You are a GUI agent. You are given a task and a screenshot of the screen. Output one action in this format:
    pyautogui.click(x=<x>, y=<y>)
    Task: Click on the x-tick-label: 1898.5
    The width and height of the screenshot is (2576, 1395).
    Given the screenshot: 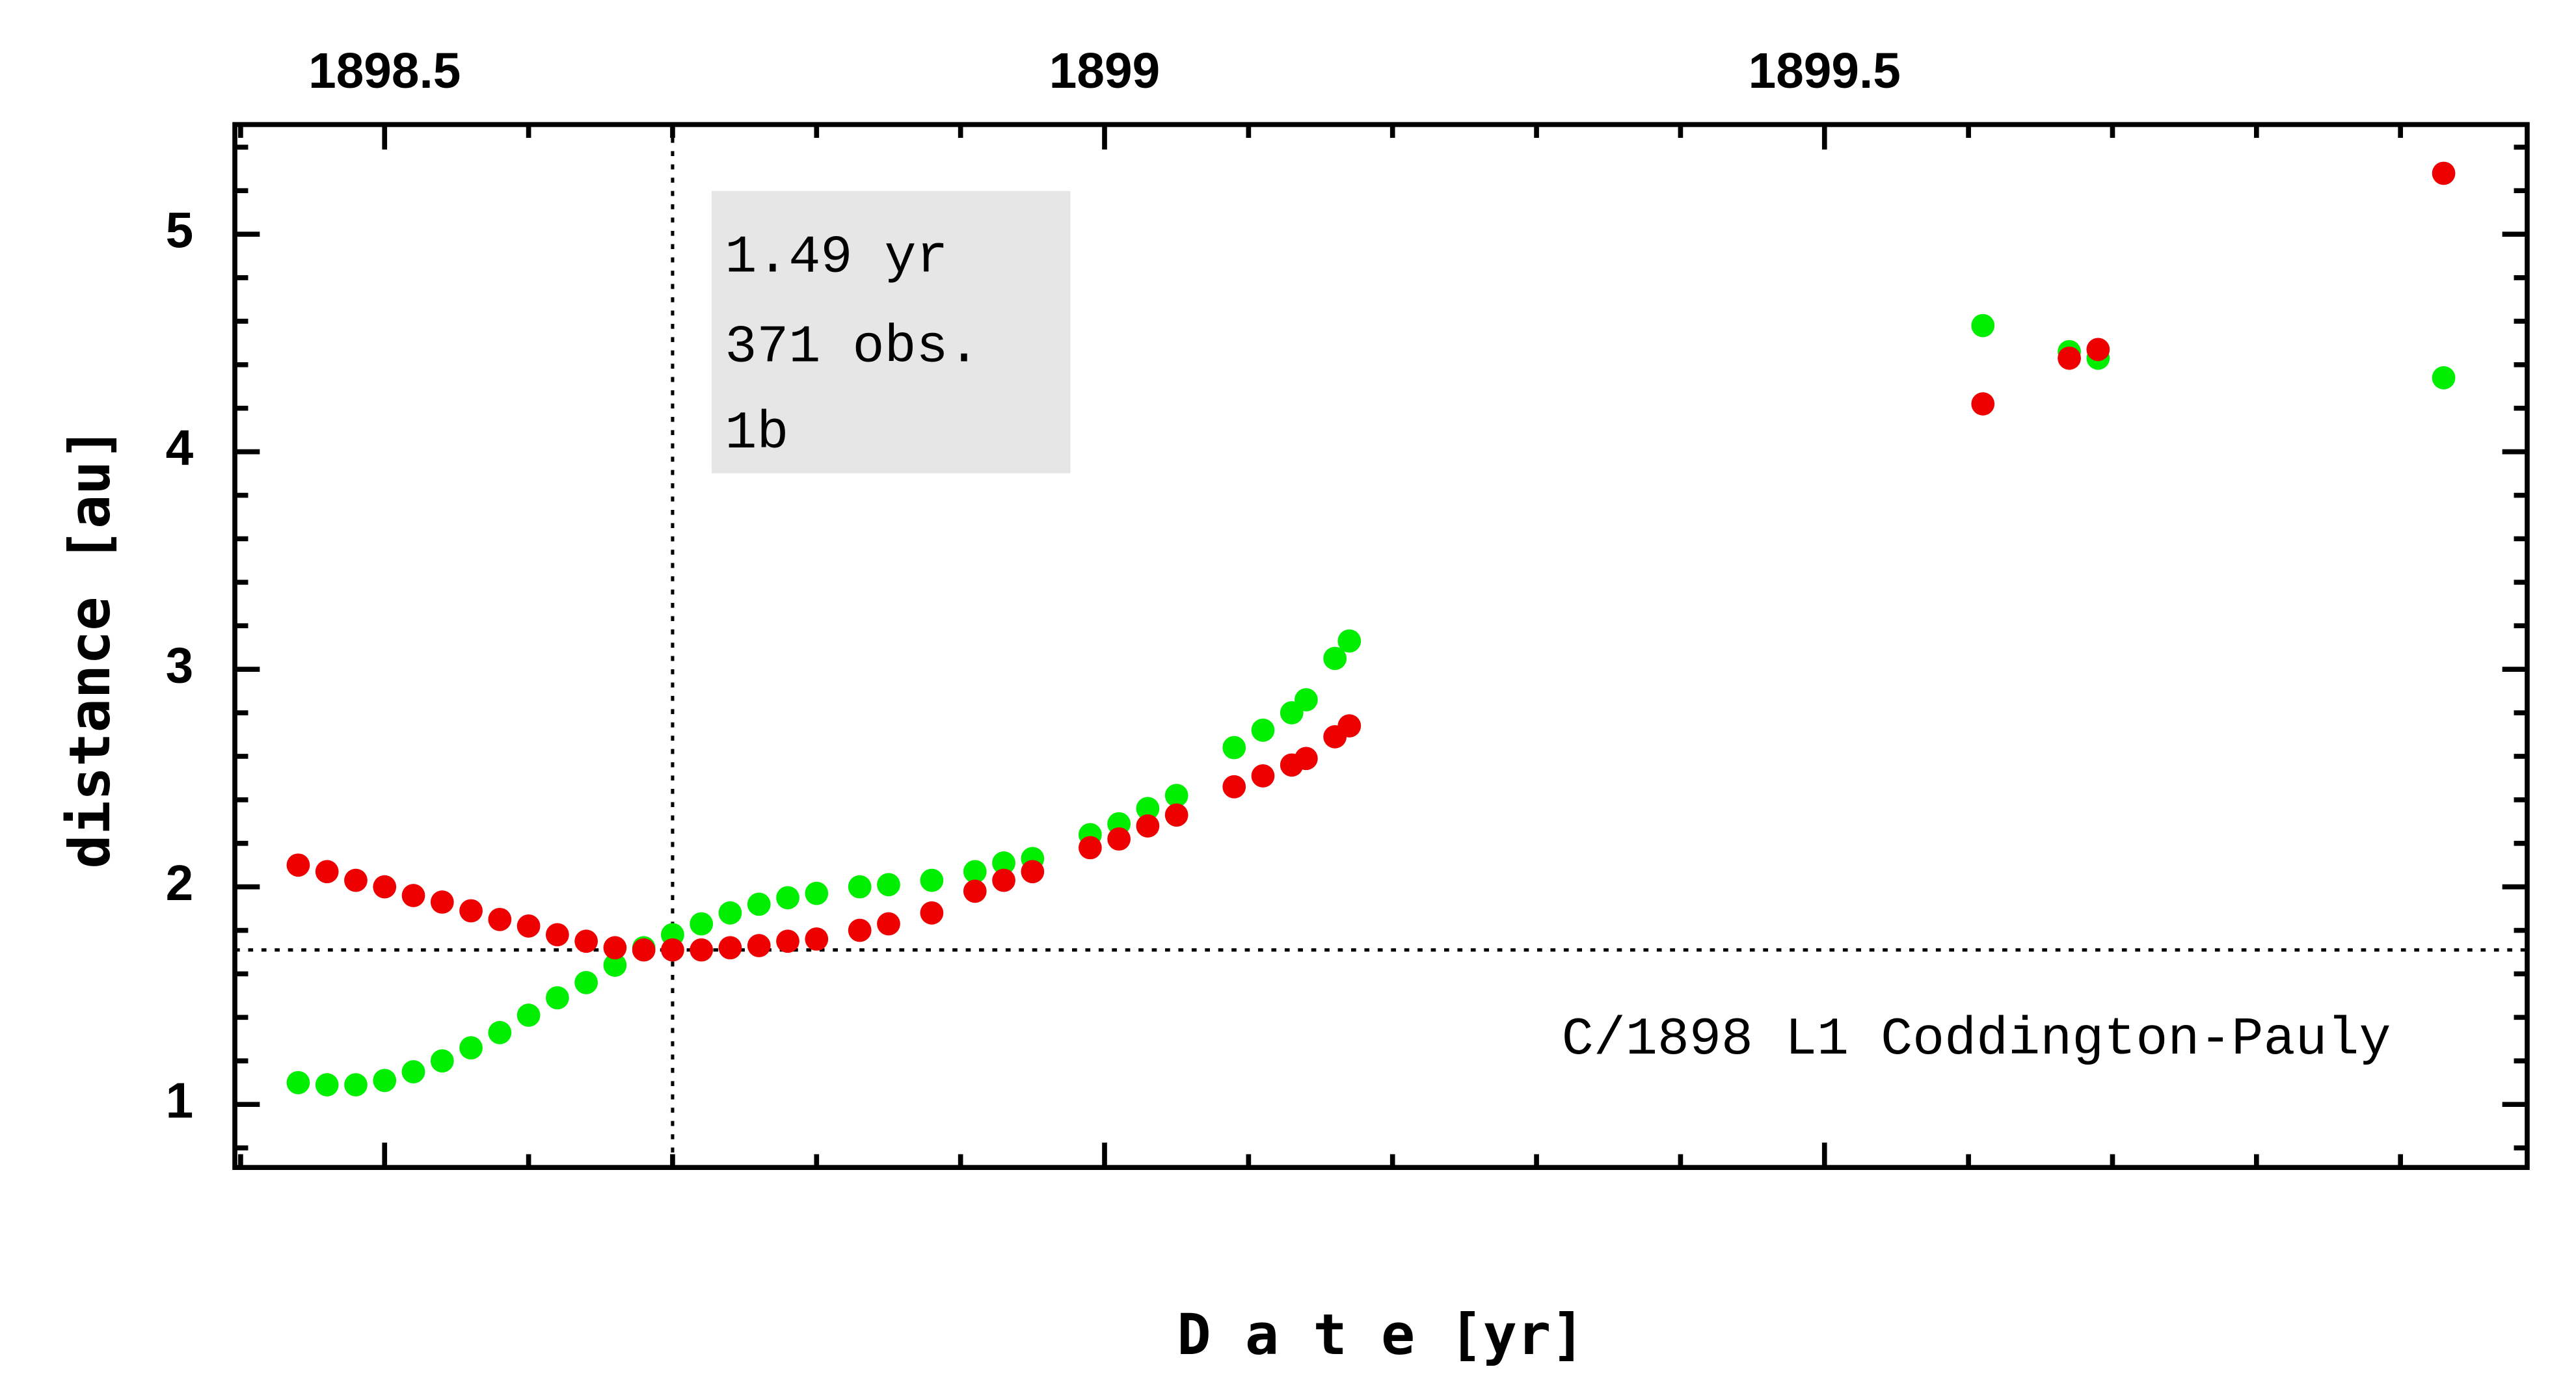 What is the action you would take?
    pyautogui.click(x=384, y=71)
    